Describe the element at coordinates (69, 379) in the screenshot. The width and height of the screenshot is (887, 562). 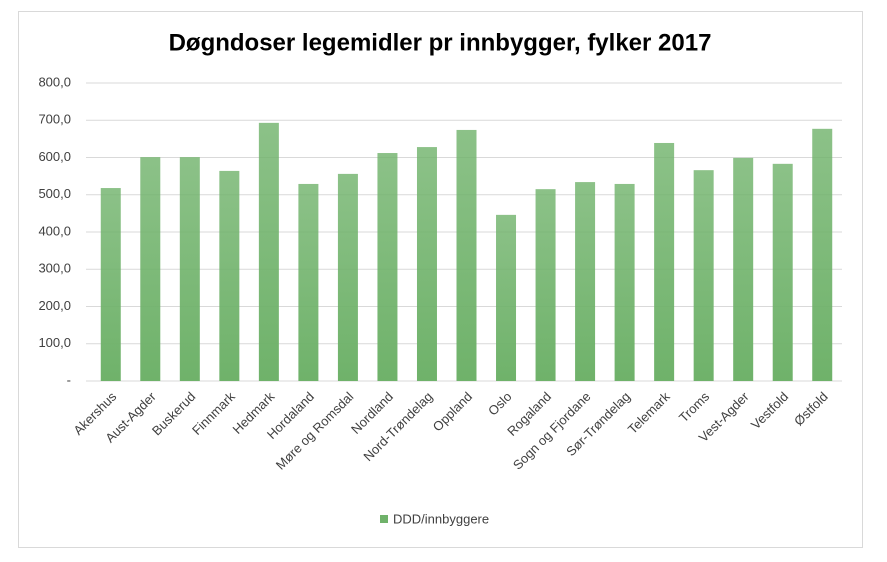
I see `y-tick-label: -` at that location.